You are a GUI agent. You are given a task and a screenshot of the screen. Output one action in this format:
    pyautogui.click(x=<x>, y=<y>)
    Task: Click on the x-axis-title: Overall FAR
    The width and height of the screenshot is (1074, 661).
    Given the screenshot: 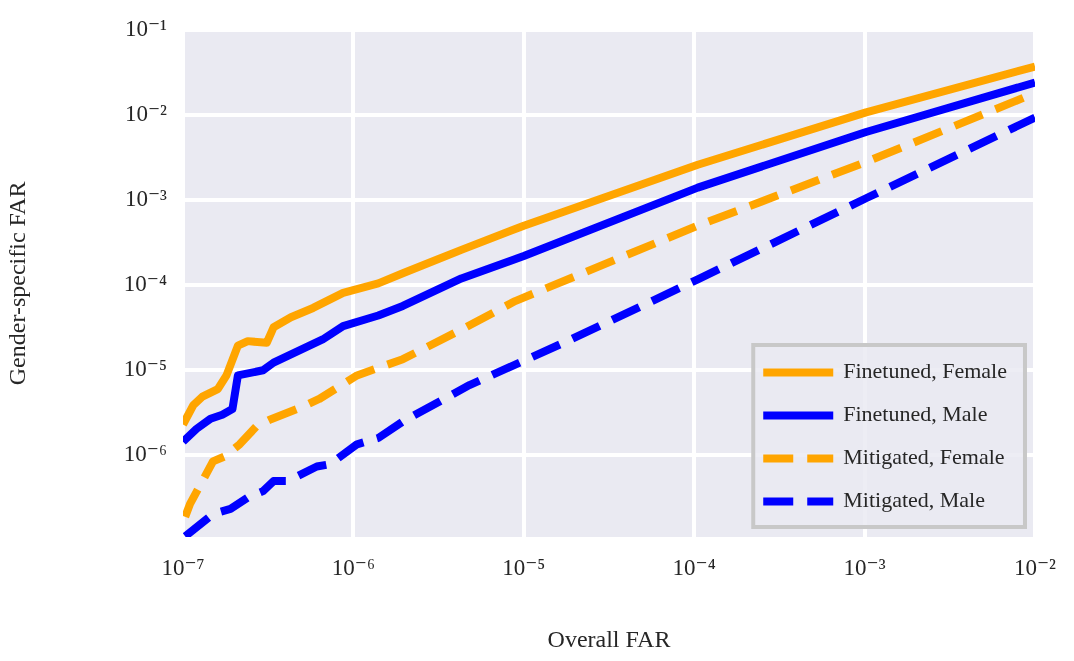 What is the action you would take?
    pyautogui.click(x=609, y=638)
    